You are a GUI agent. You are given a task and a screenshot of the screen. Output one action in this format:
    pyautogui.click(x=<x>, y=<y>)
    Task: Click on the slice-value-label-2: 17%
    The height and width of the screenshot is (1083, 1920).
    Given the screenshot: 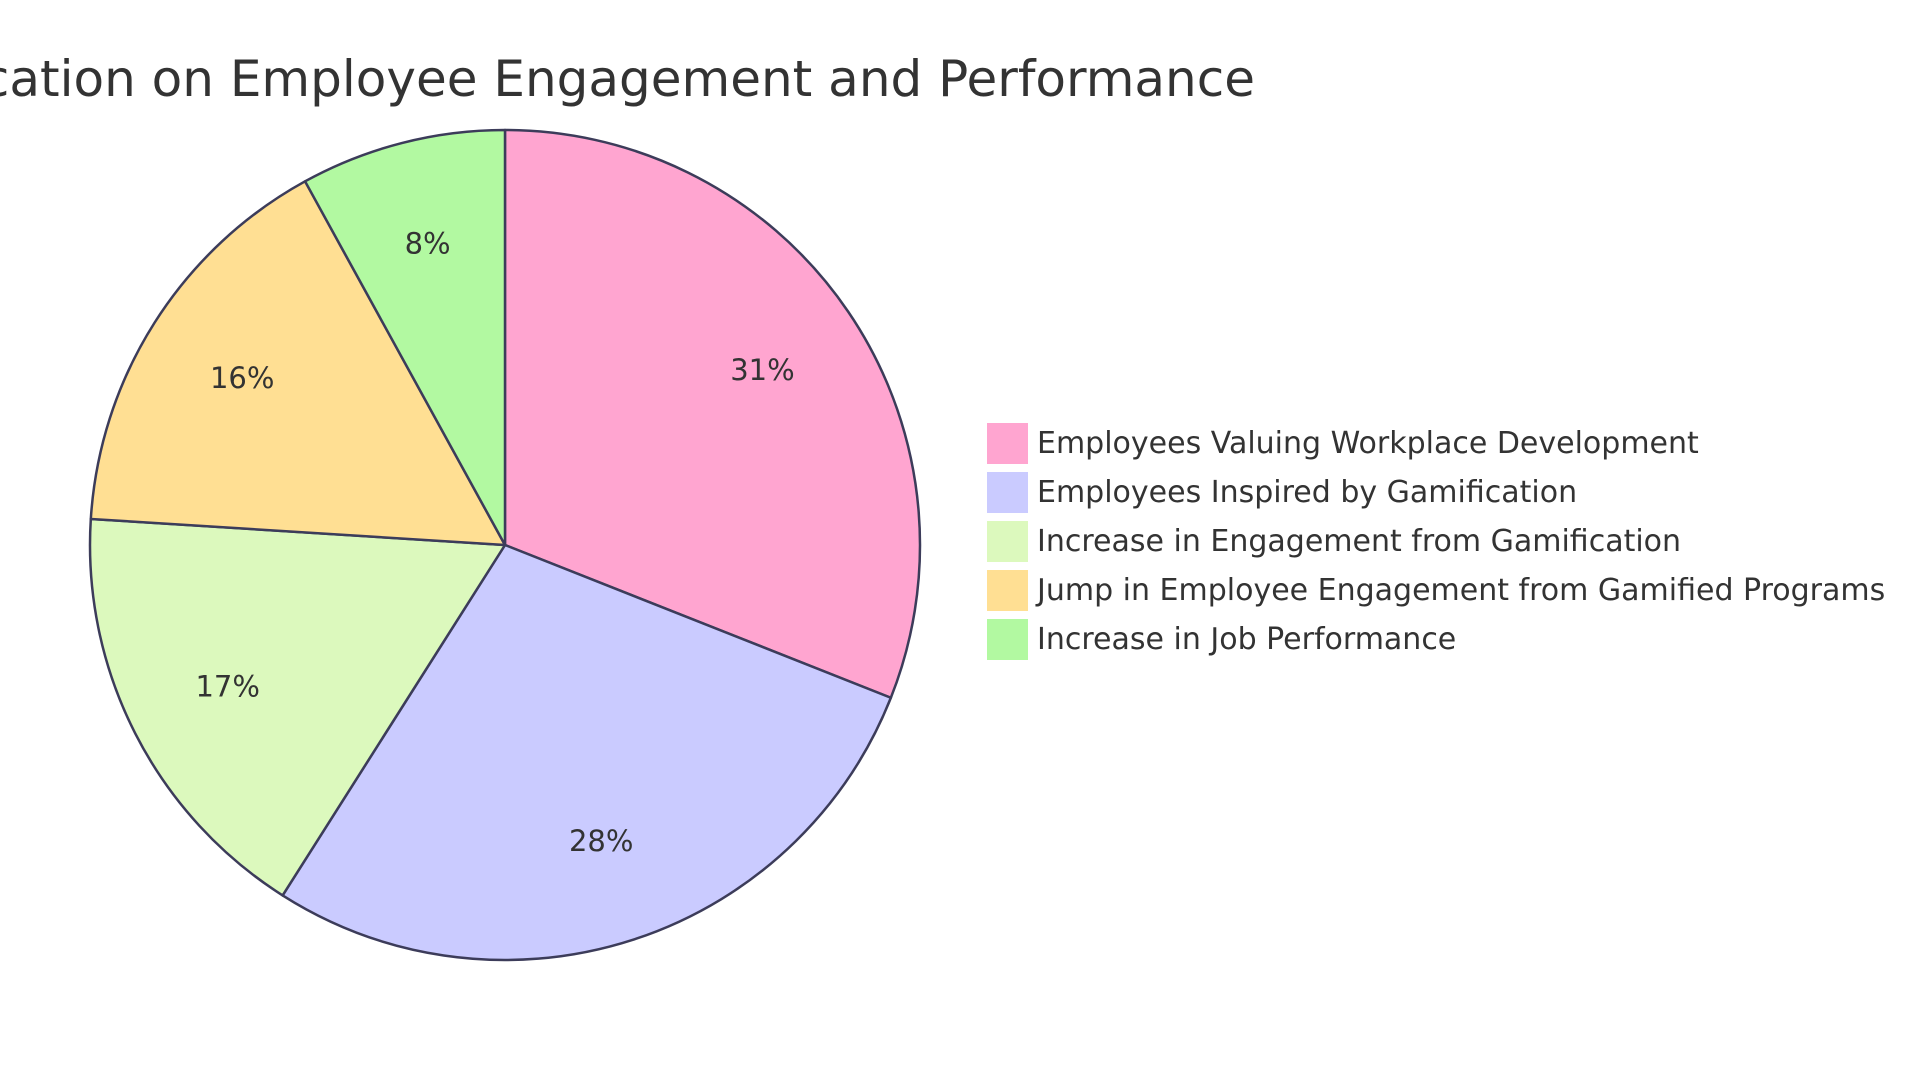 What is the action you would take?
    pyautogui.click(x=227, y=686)
    